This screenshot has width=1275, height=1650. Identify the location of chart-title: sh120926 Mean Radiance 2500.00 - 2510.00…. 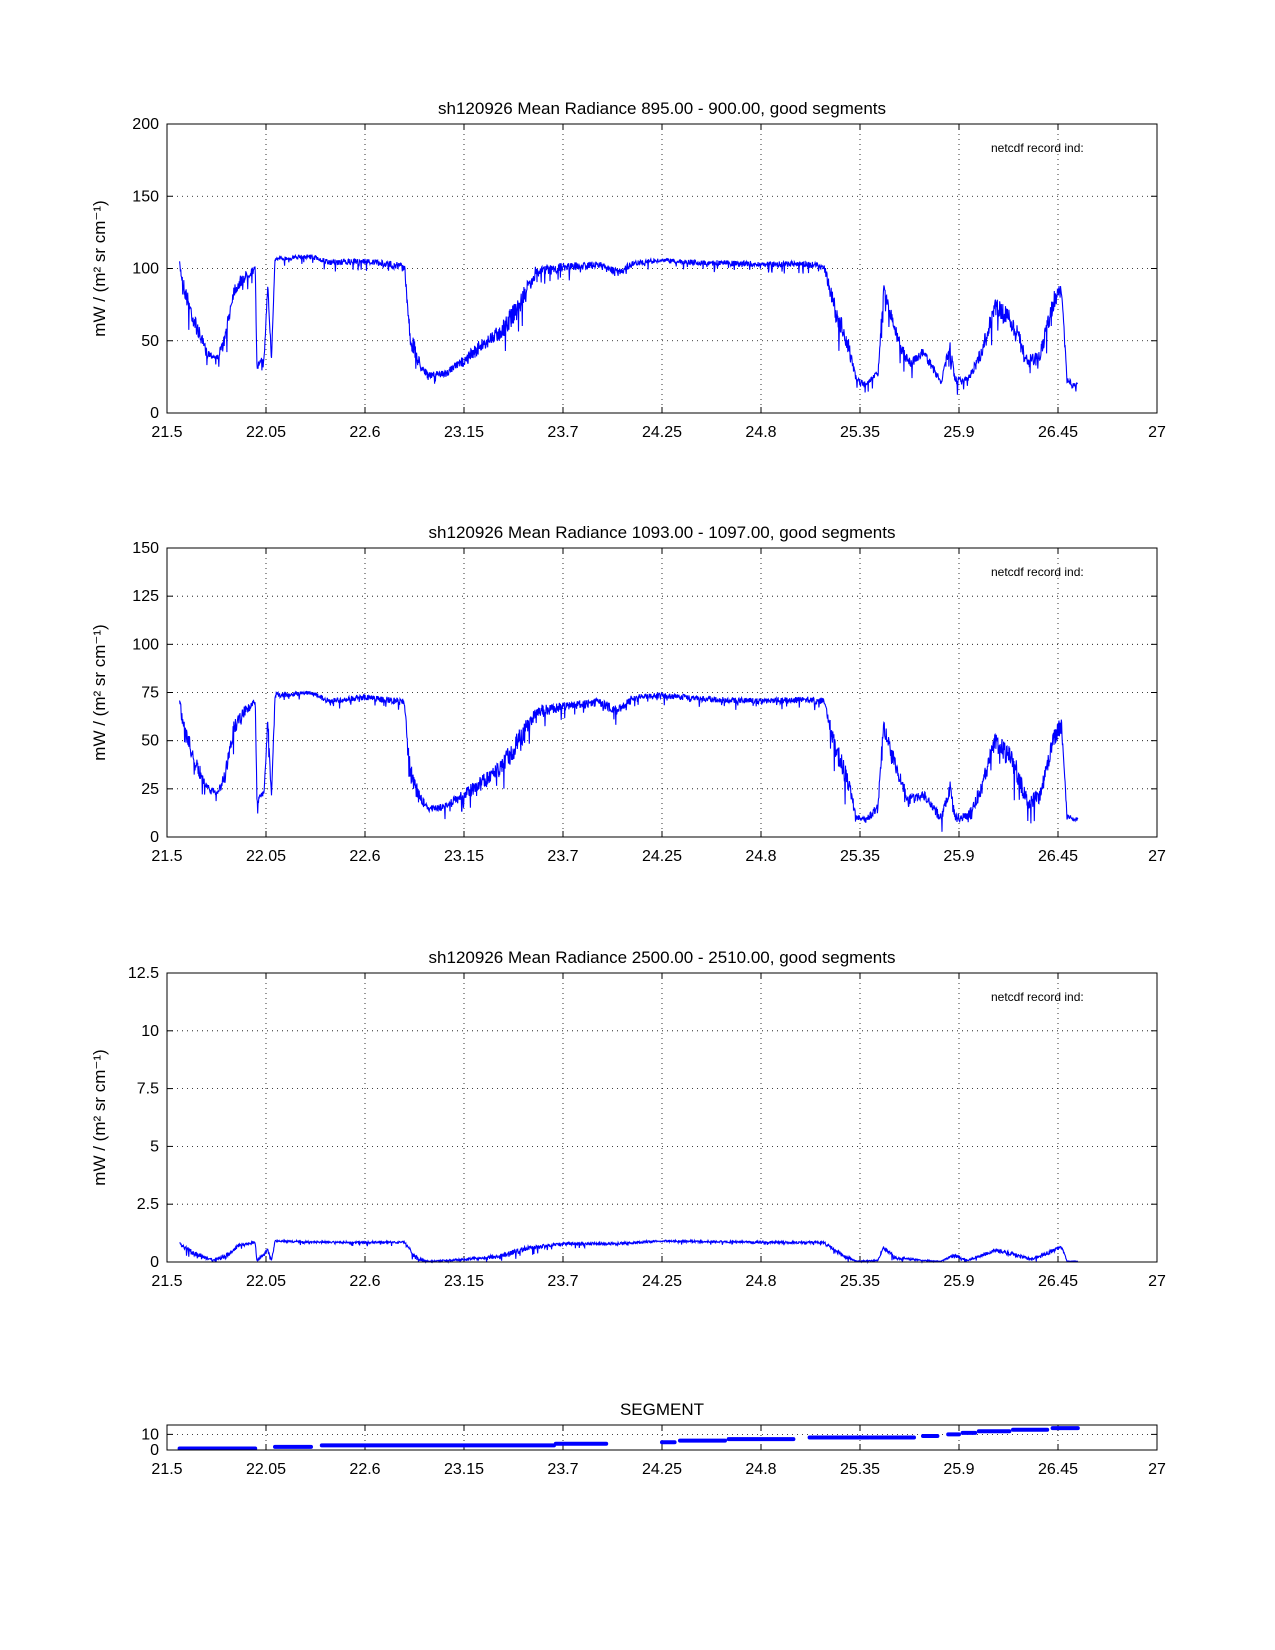
(662, 957).